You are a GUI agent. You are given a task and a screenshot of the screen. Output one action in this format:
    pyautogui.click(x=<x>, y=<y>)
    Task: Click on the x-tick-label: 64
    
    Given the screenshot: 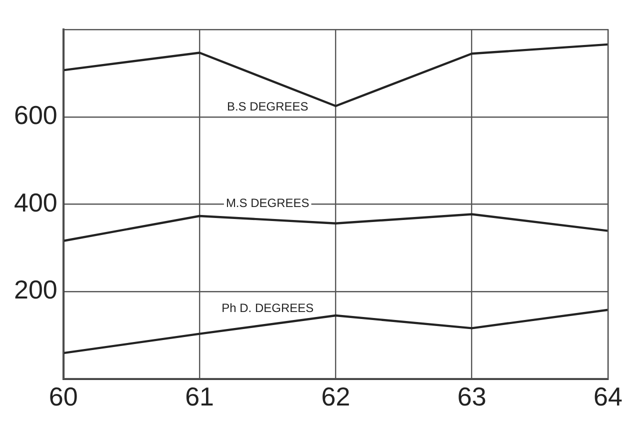 What is the action you would take?
    pyautogui.click(x=608, y=397)
    